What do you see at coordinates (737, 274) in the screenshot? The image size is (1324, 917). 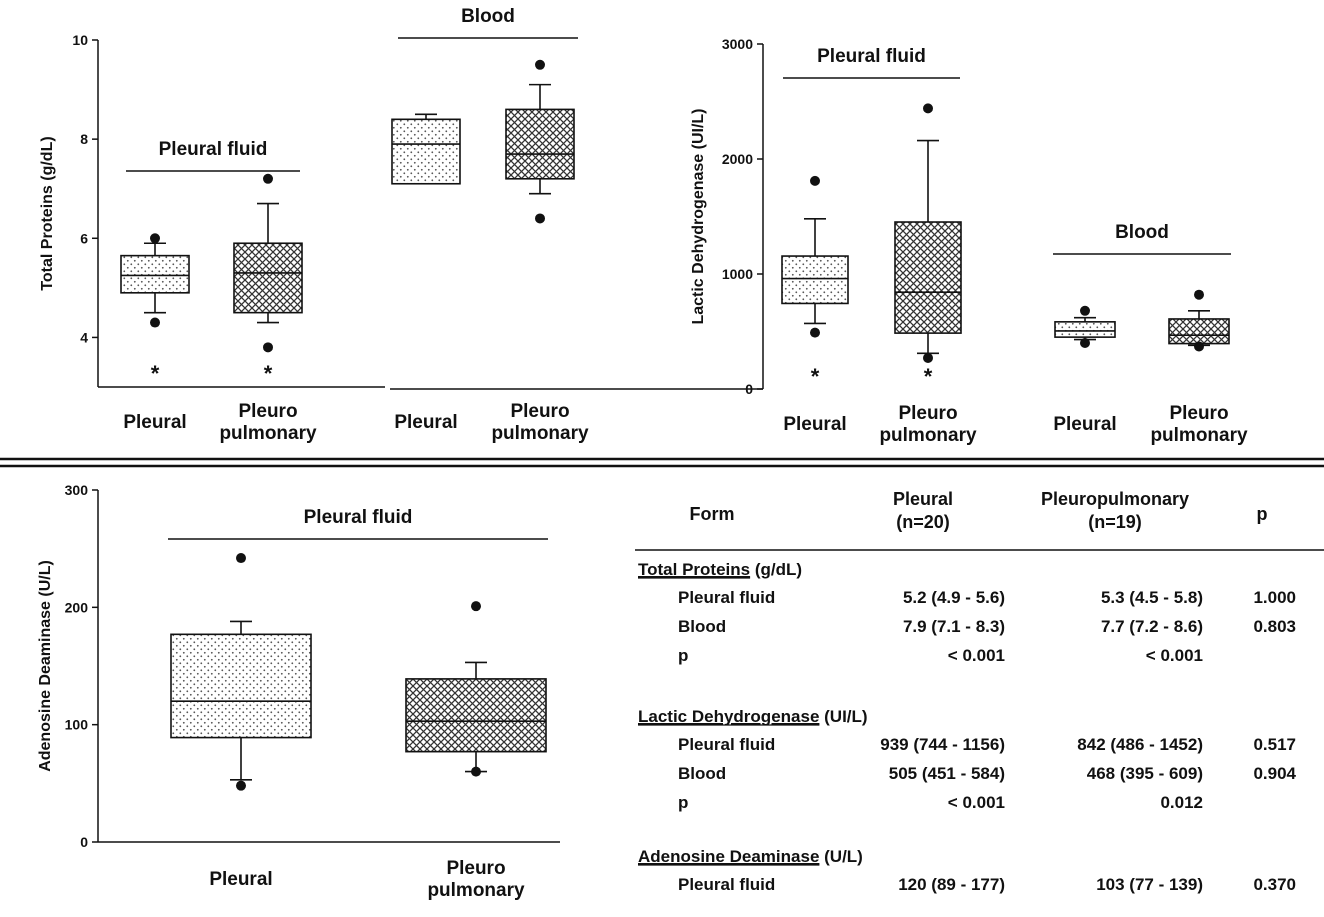 I see `y-tick-label: 1000` at bounding box center [737, 274].